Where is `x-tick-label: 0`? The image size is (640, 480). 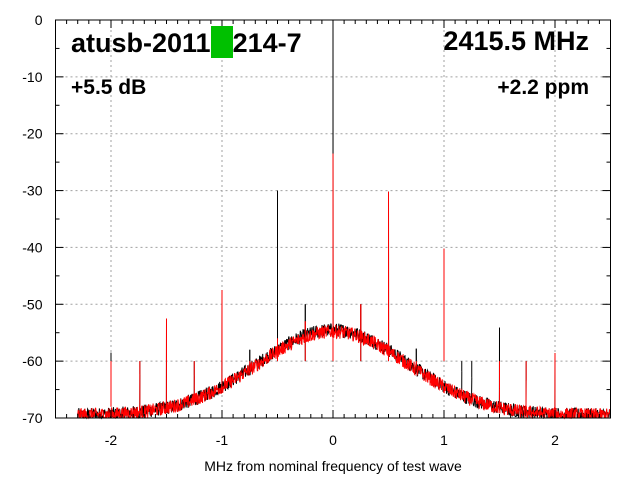 x-tick-label: 0 is located at coordinates (333, 440).